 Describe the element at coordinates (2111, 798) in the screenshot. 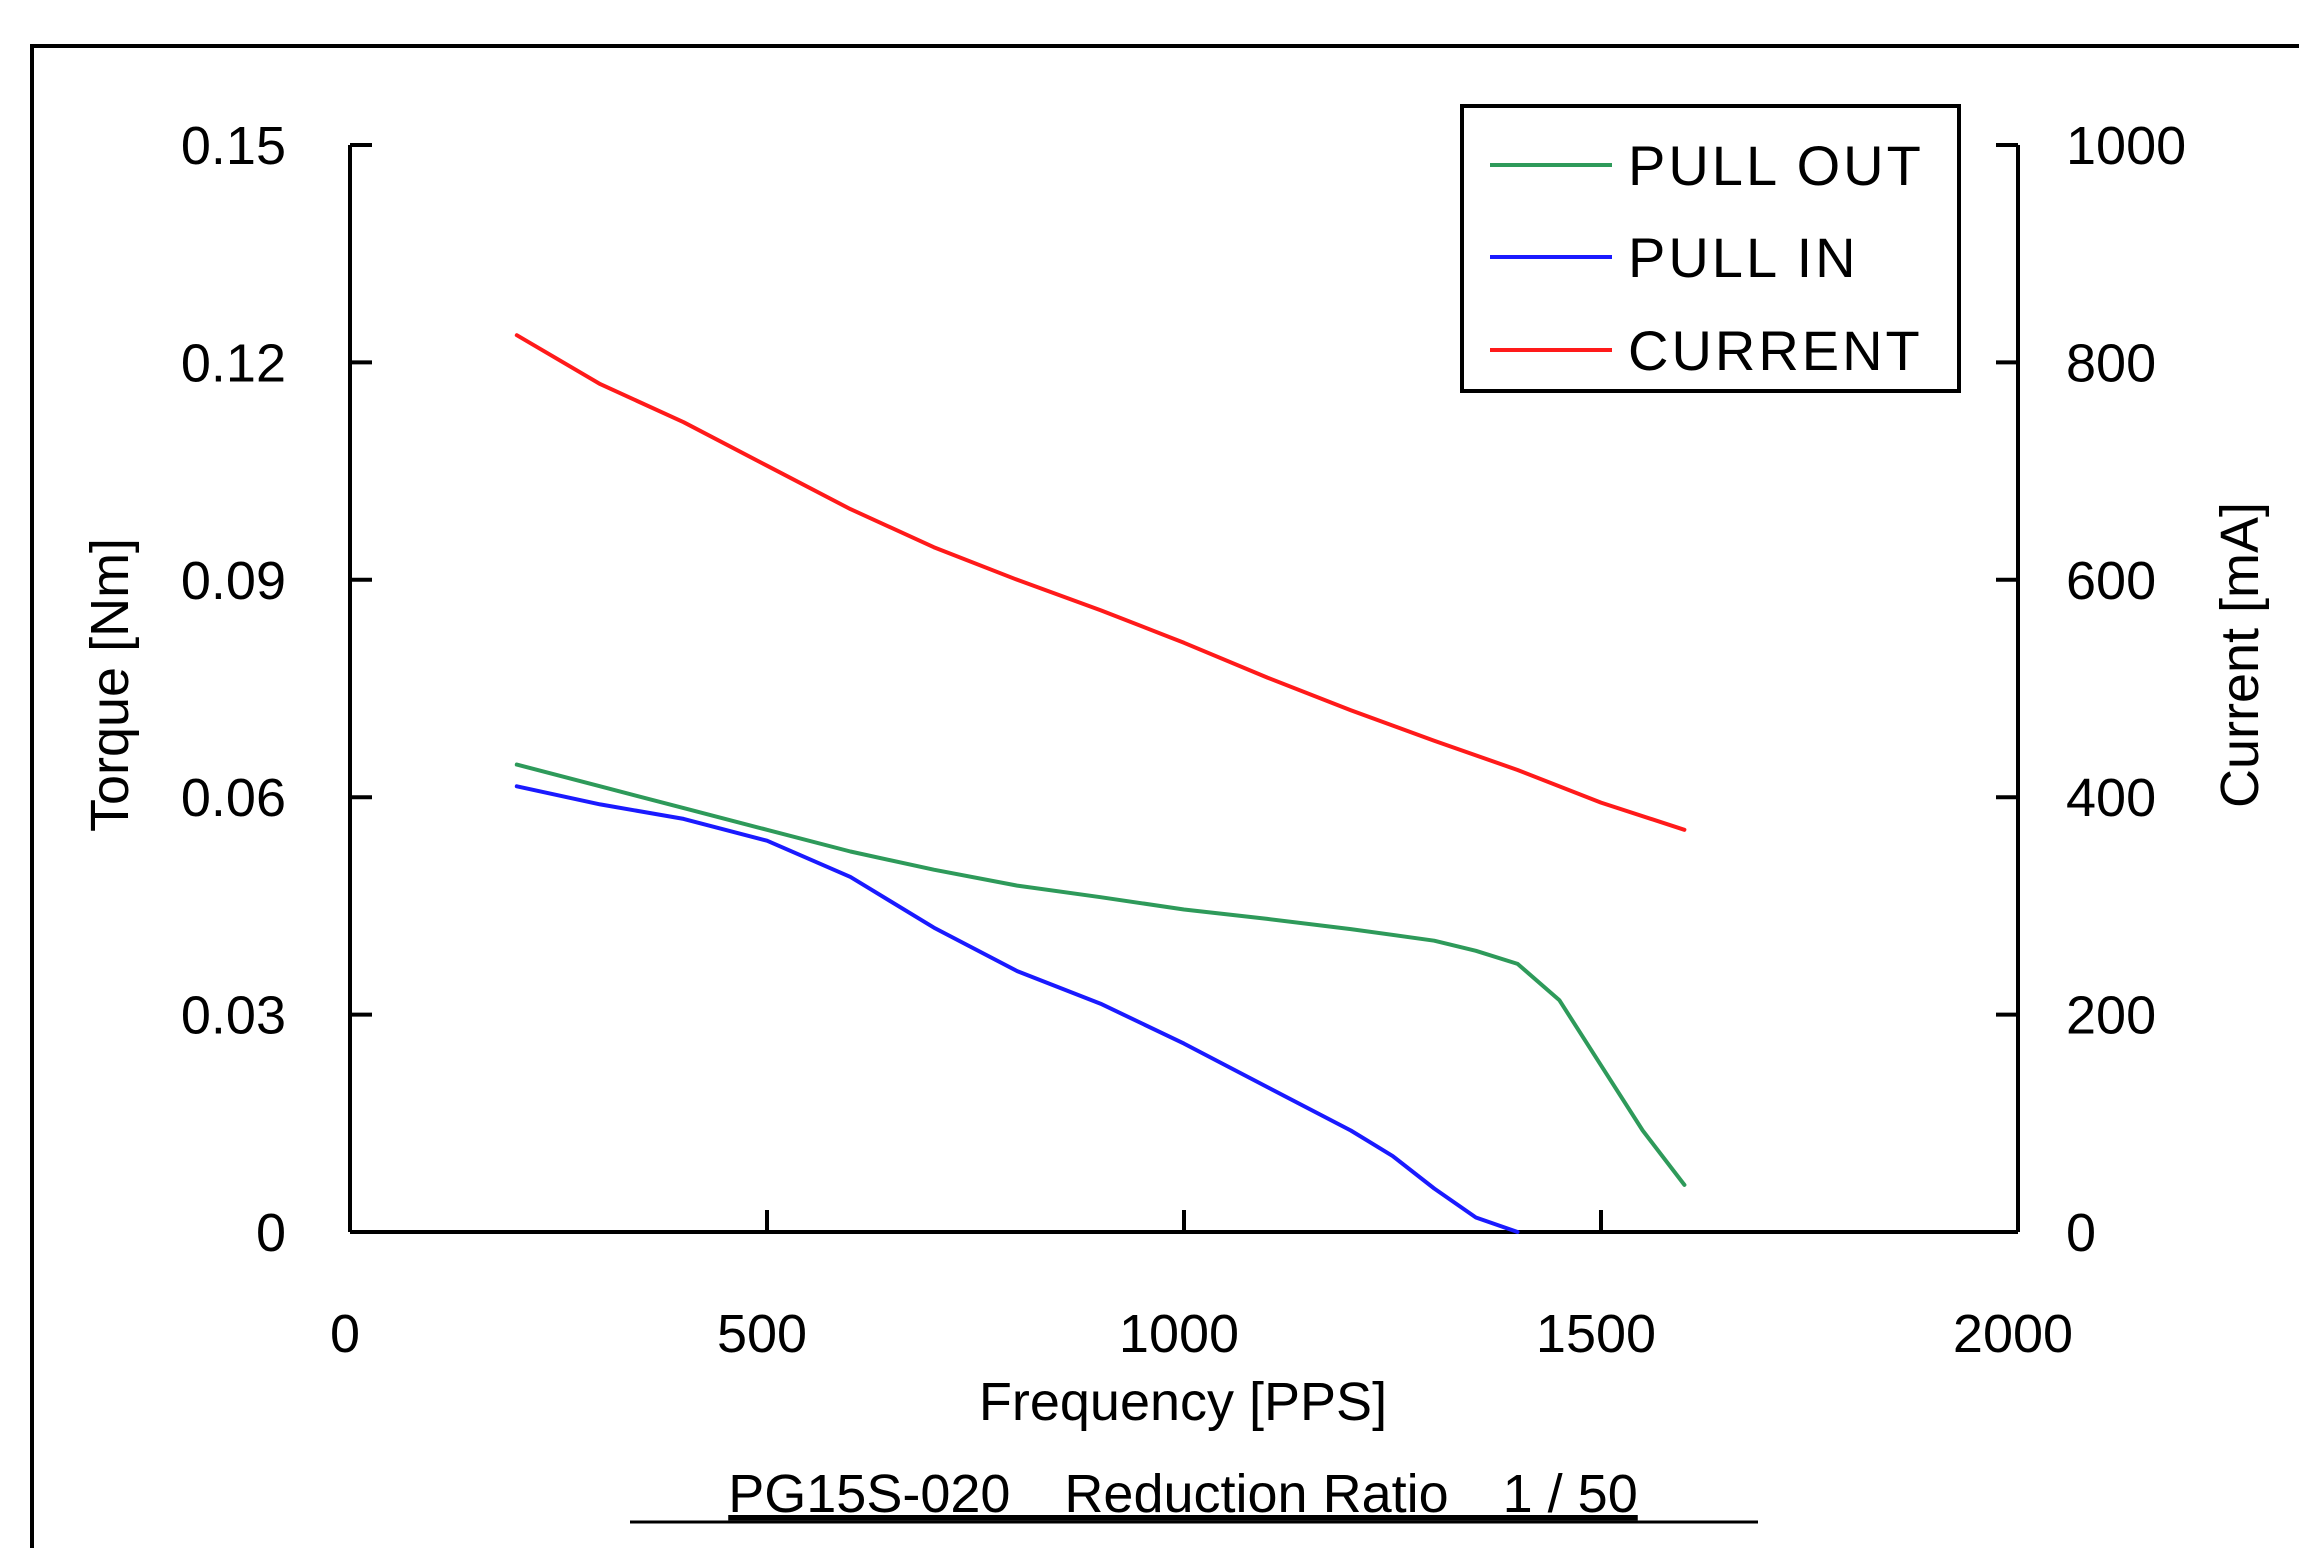

I see `y-right-tick-label: 400` at that location.